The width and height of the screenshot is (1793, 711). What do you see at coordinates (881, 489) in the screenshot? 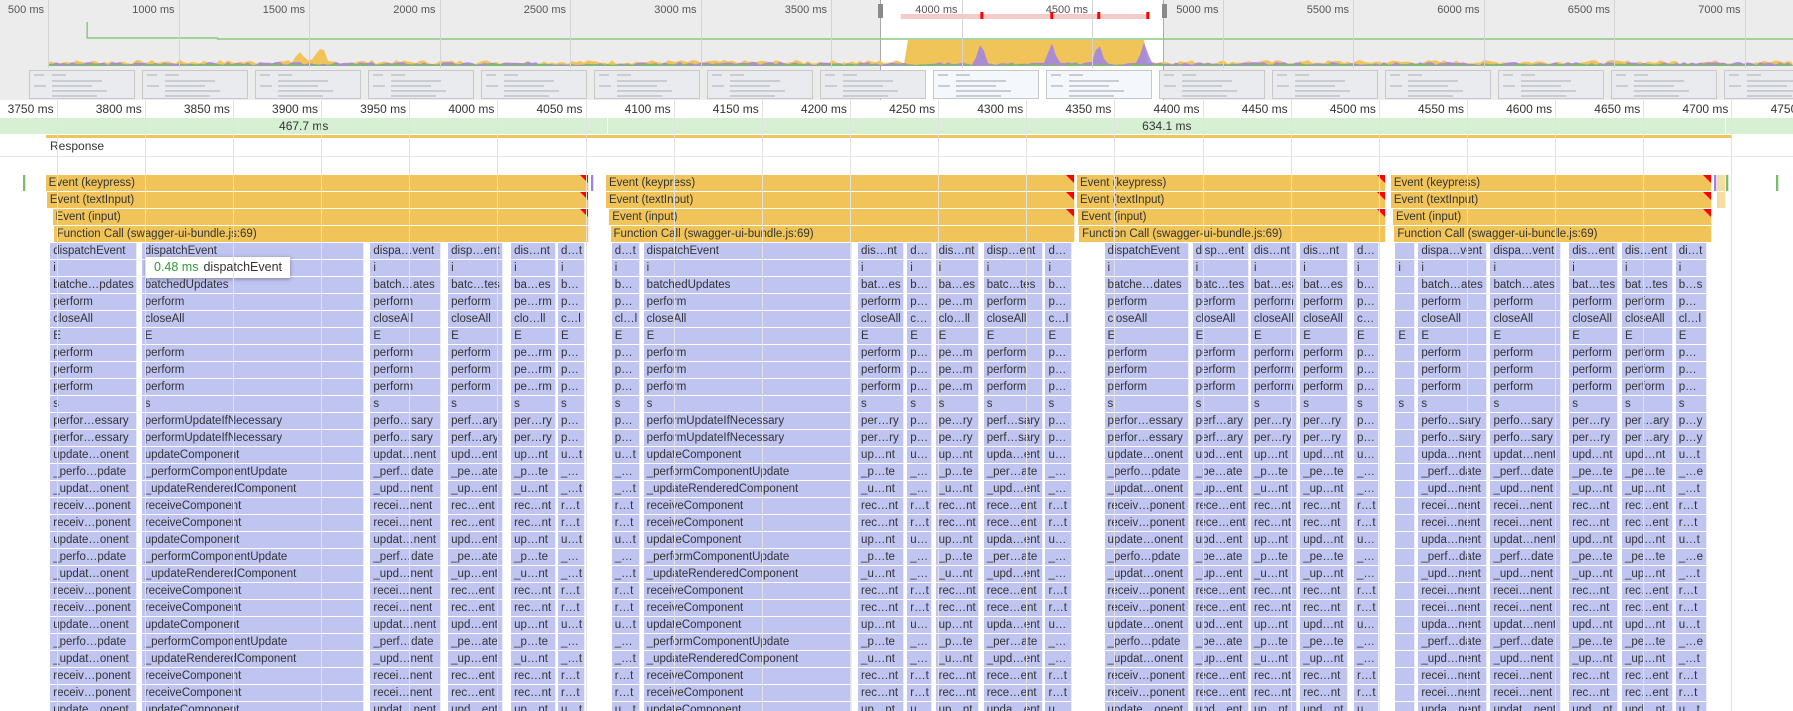
I see `function-block: _u…nt` at bounding box center [881, 489].